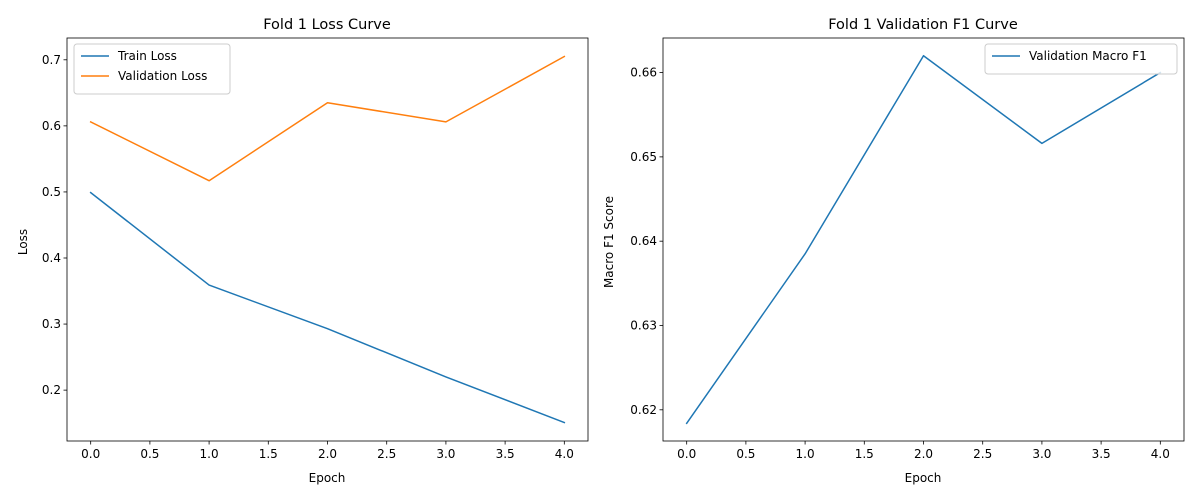 This screenshot has width=1200, height=500. Describe the element at coordinates (643, 325) in the screenshot. I see `y-tick-label: 0.63` at that location.